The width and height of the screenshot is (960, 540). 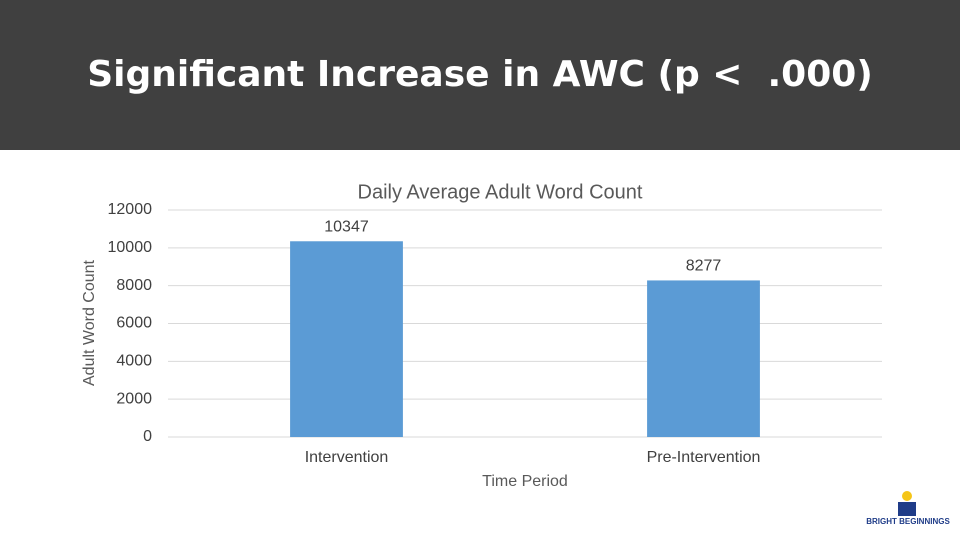 I want to click on chart-title: Daily Average Adult Word Count, so click(x=500, y=192).